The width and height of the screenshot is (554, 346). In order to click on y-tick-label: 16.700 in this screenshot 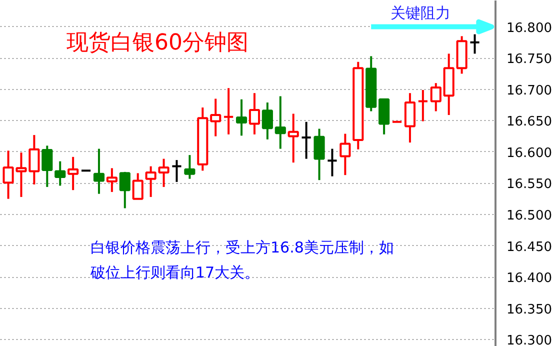, I will do `click(529, 90)`.